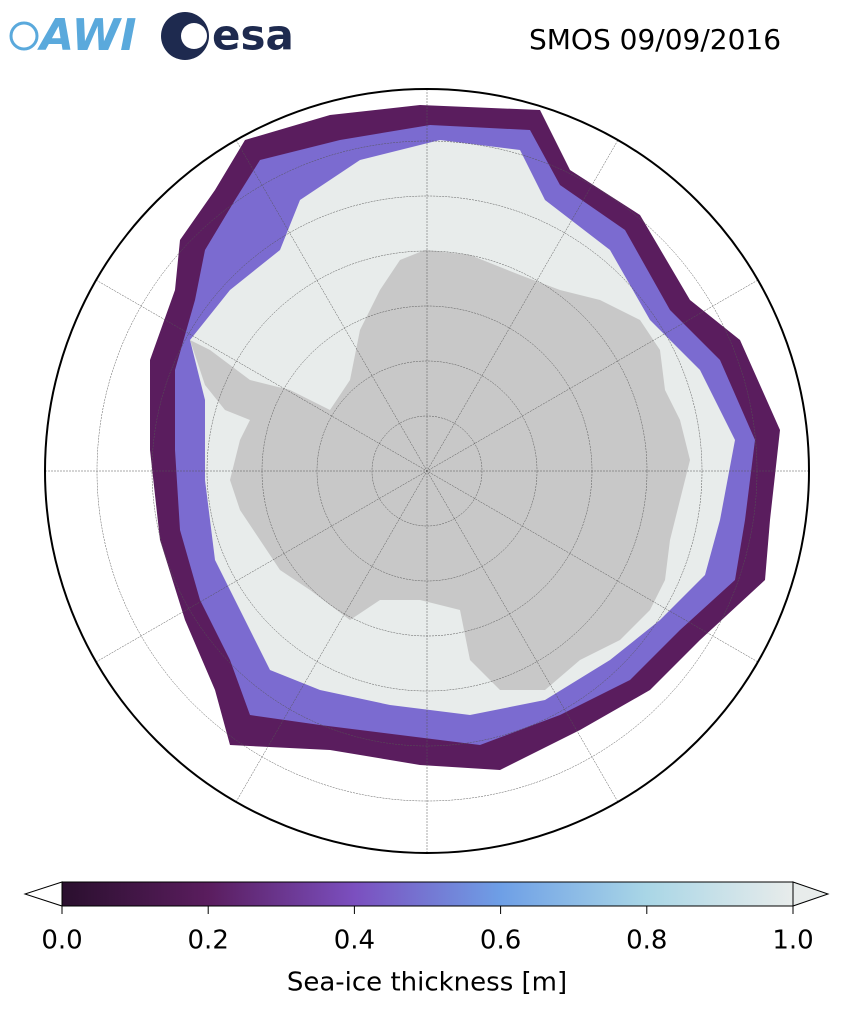  I want to click on colorbar-tick-label: 0.2, so click(208, 941).